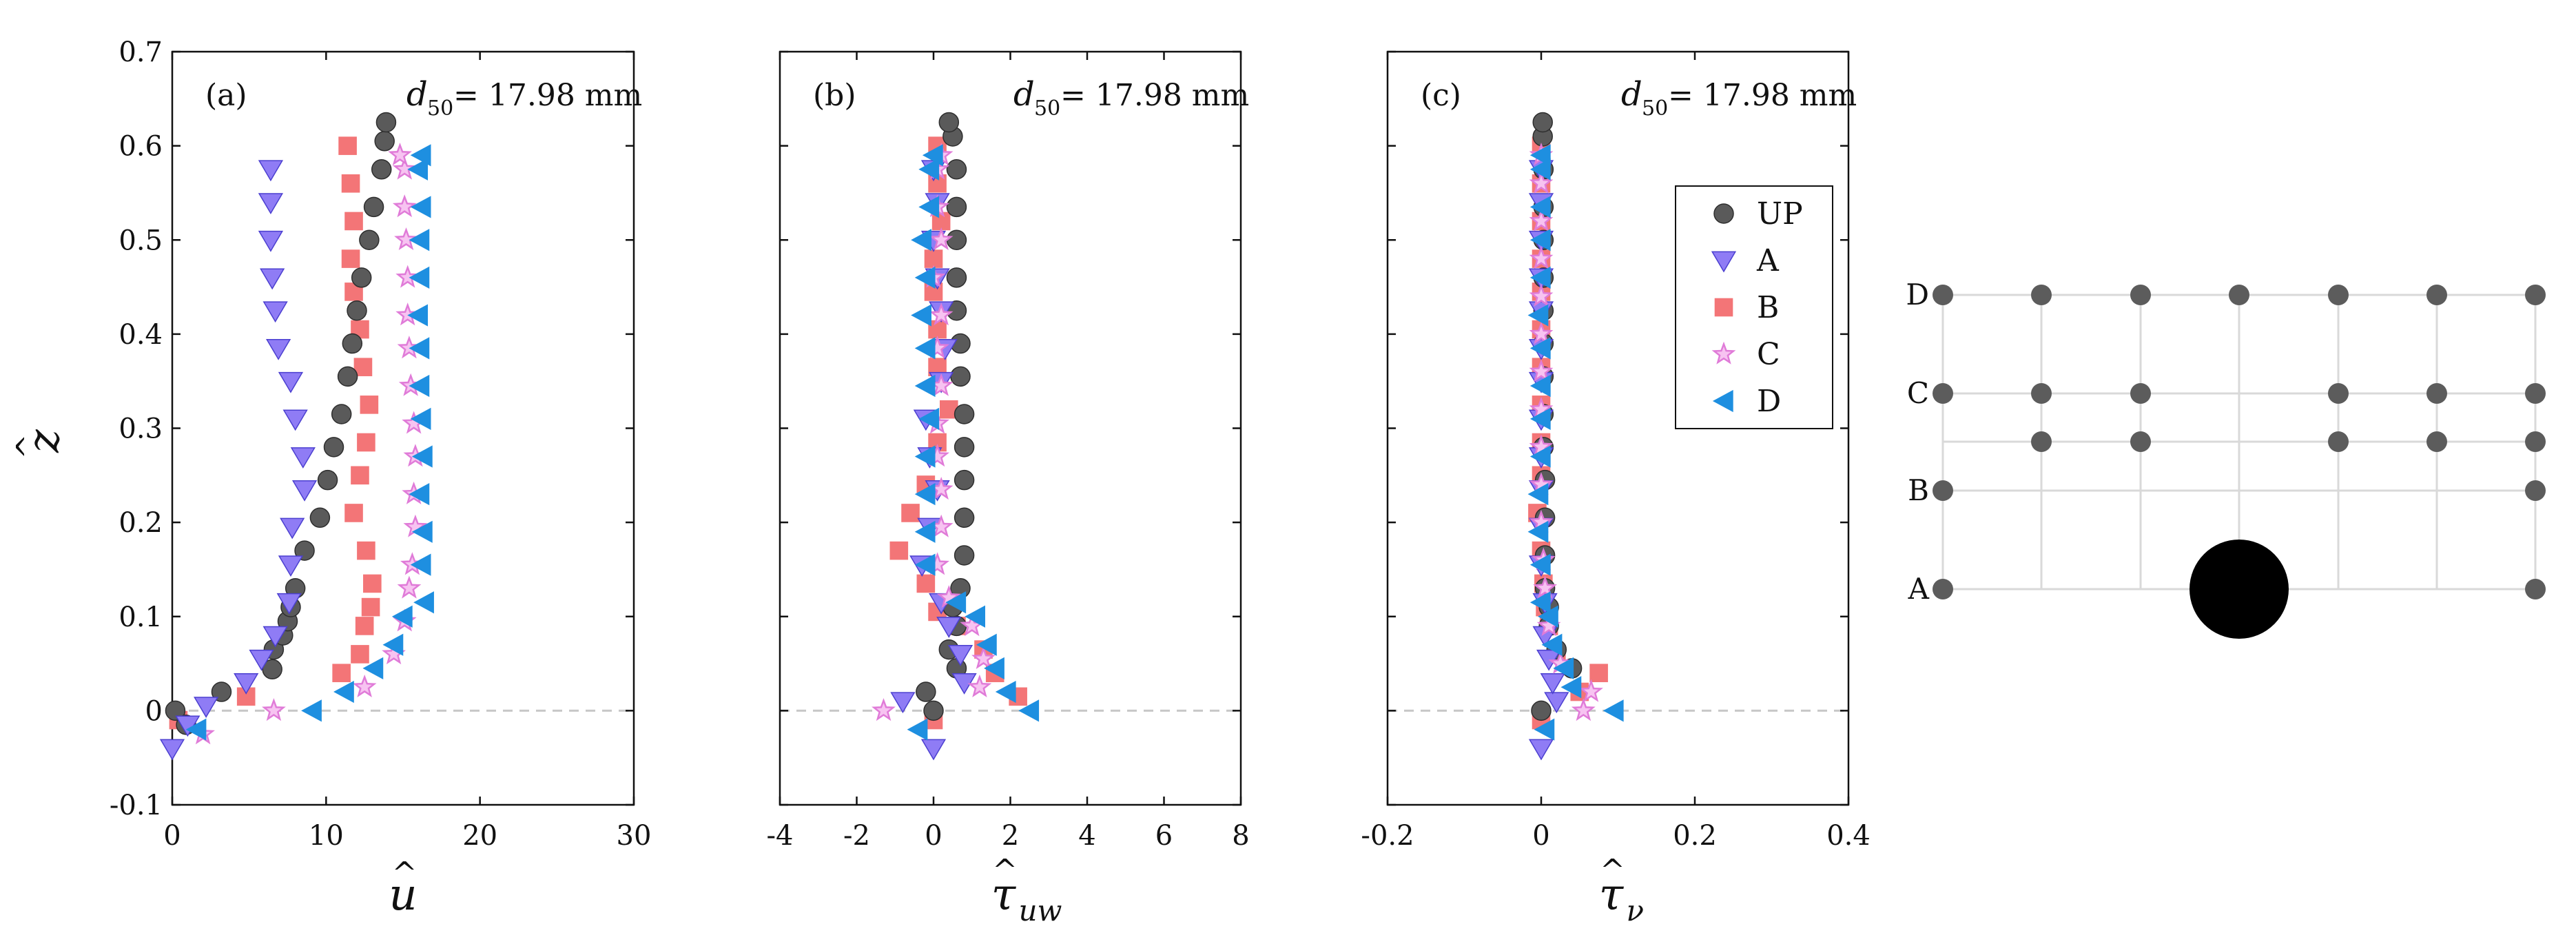 The image size is (2576, 944). Describe the element at coordinates (141, 240) in the screenshot. I see `y-tick-label: 0.5` at that location.